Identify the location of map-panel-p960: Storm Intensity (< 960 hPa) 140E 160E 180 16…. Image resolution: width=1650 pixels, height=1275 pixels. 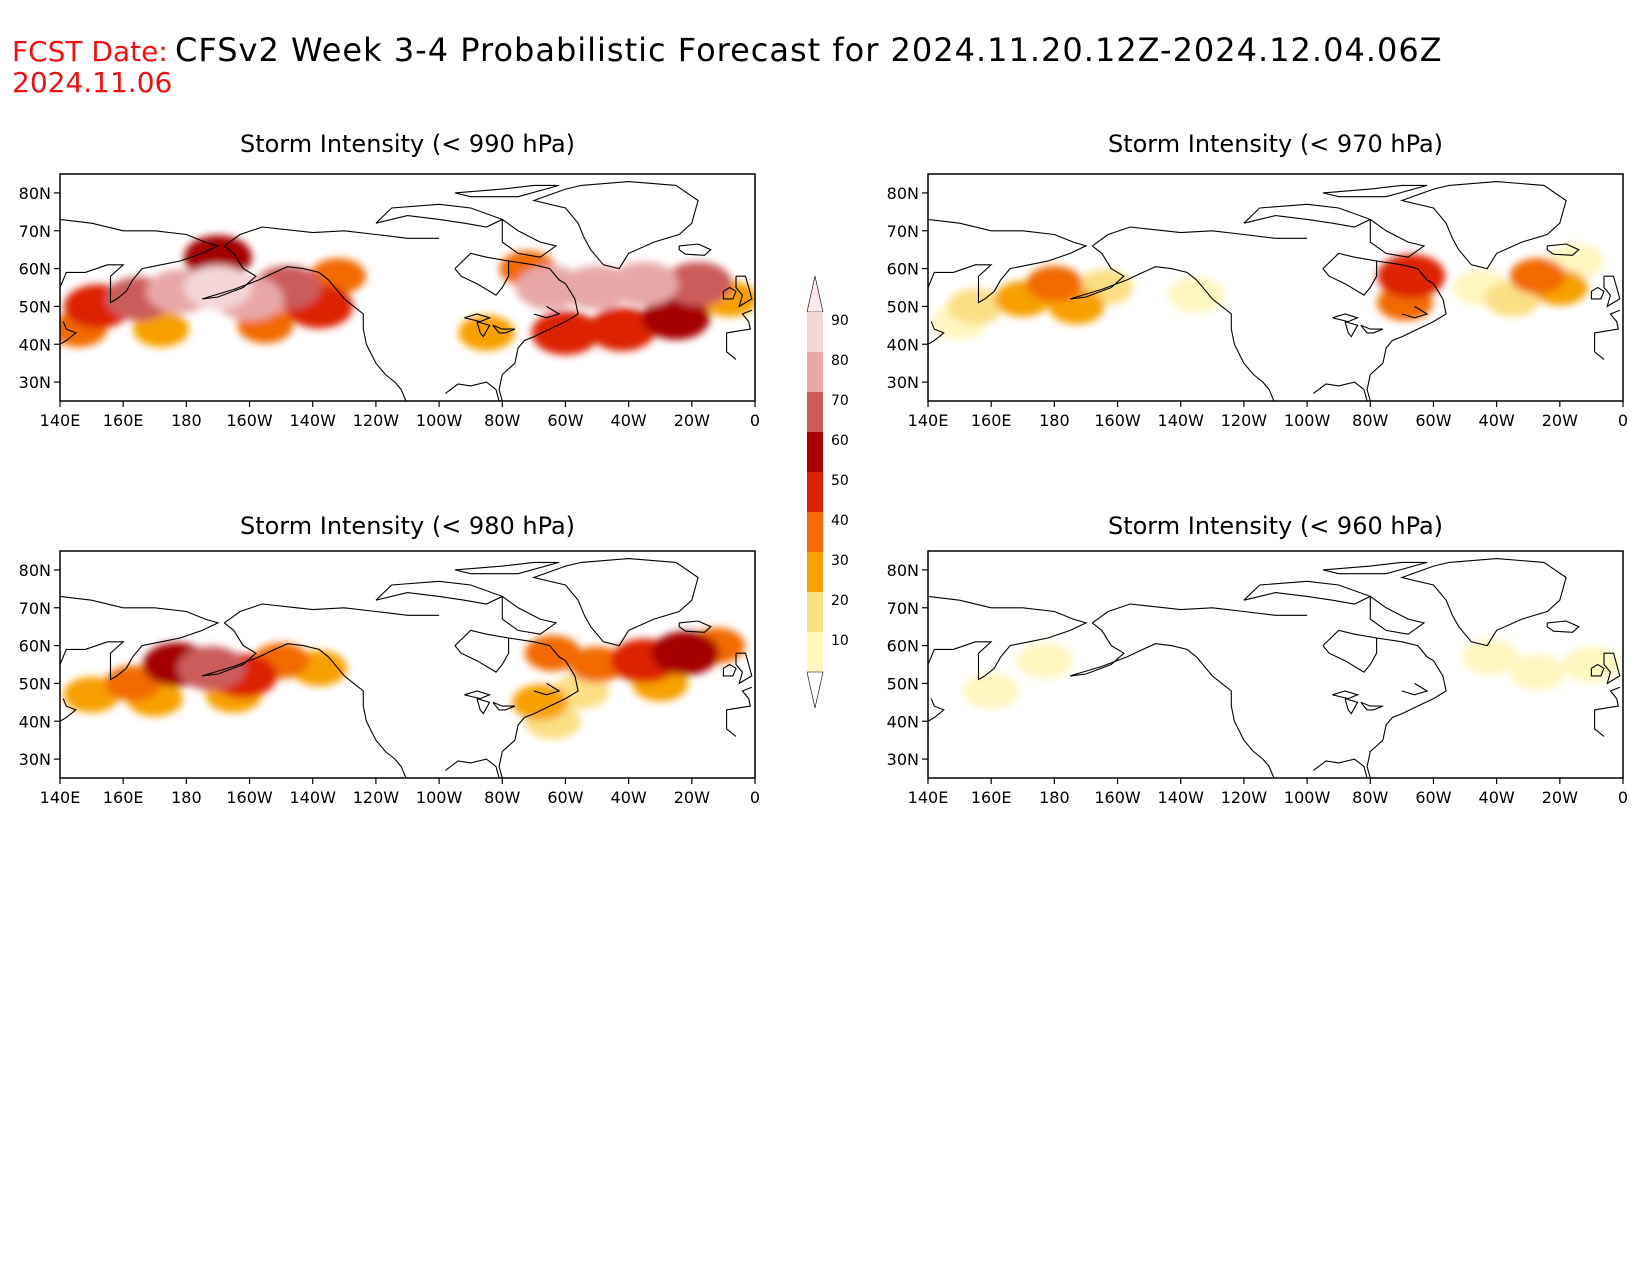
(1257, 659).